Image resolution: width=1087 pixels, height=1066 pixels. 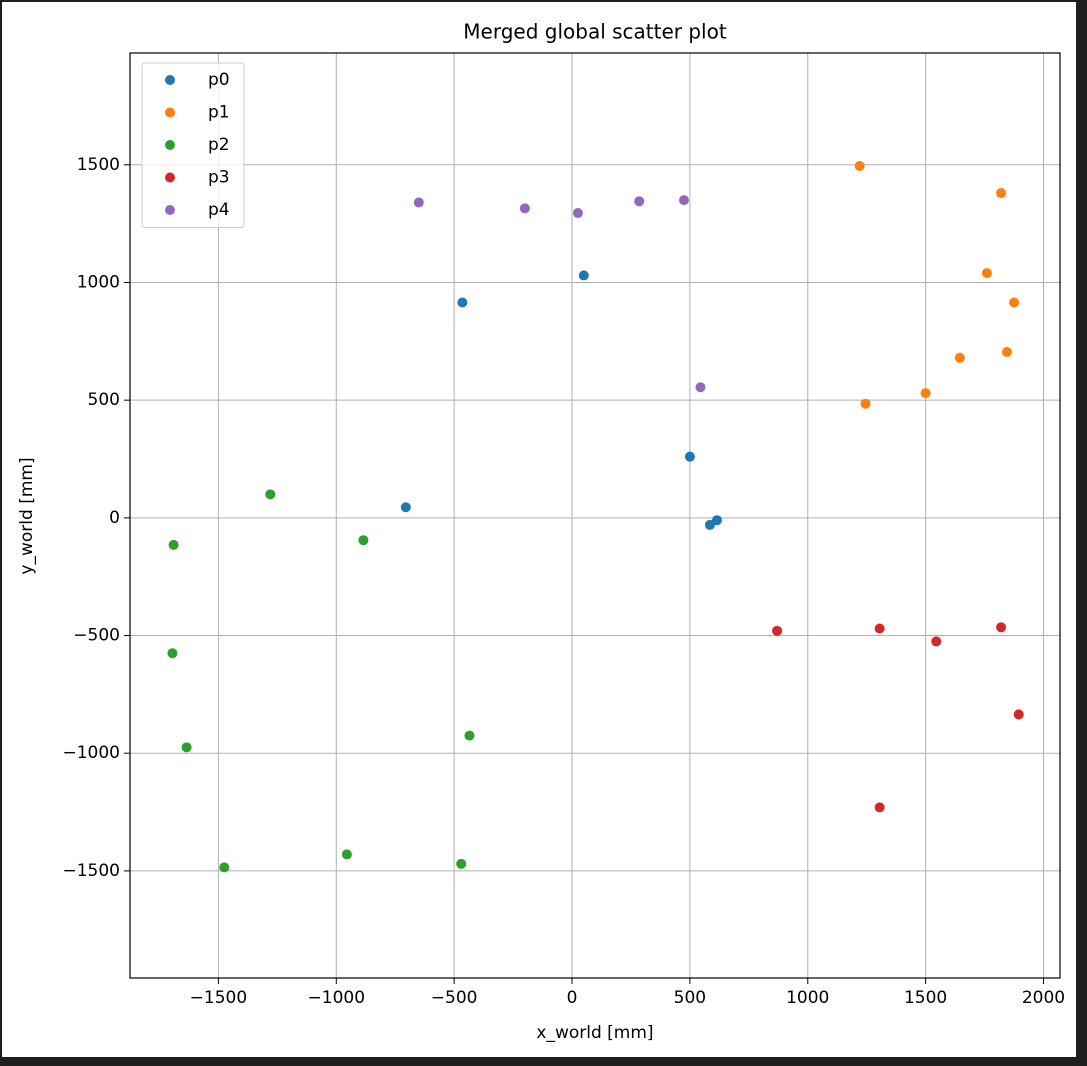 What do you see at coordinates (27, 515) in the screenshot?
I see `y-axis-label: y_world [mm]` at bounding box center [27, 515].